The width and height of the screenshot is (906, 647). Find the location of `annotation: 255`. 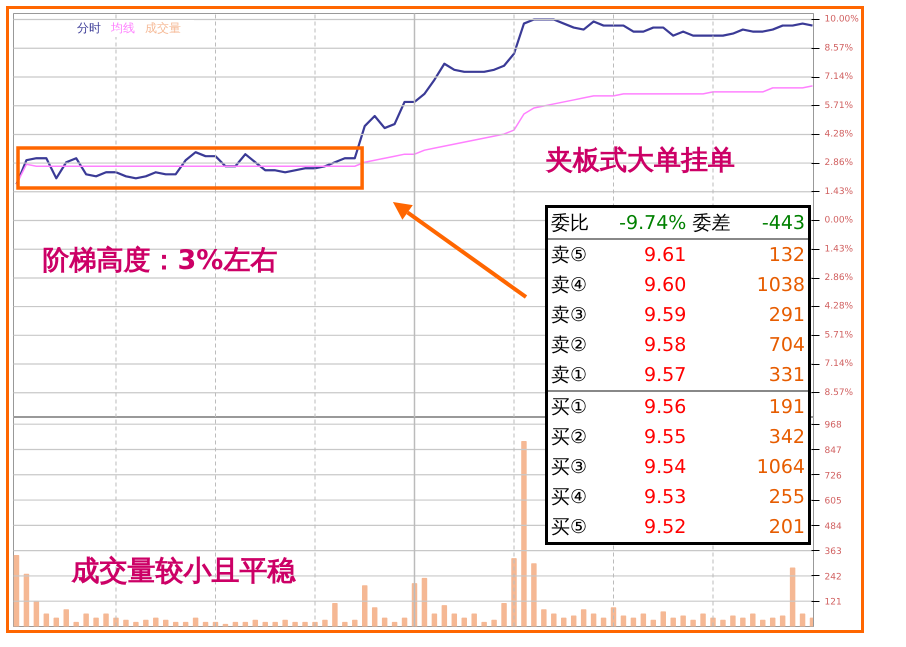

annotation: 255 is located at coordinates (787, 497).